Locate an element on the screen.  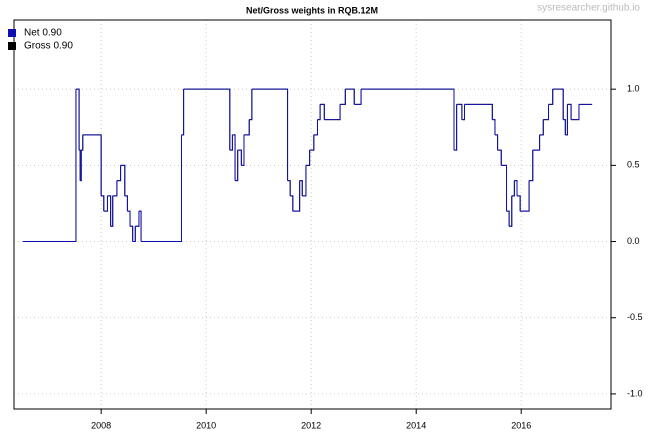
y-tick-label: 0.5 is located at coordinates (633, 165).